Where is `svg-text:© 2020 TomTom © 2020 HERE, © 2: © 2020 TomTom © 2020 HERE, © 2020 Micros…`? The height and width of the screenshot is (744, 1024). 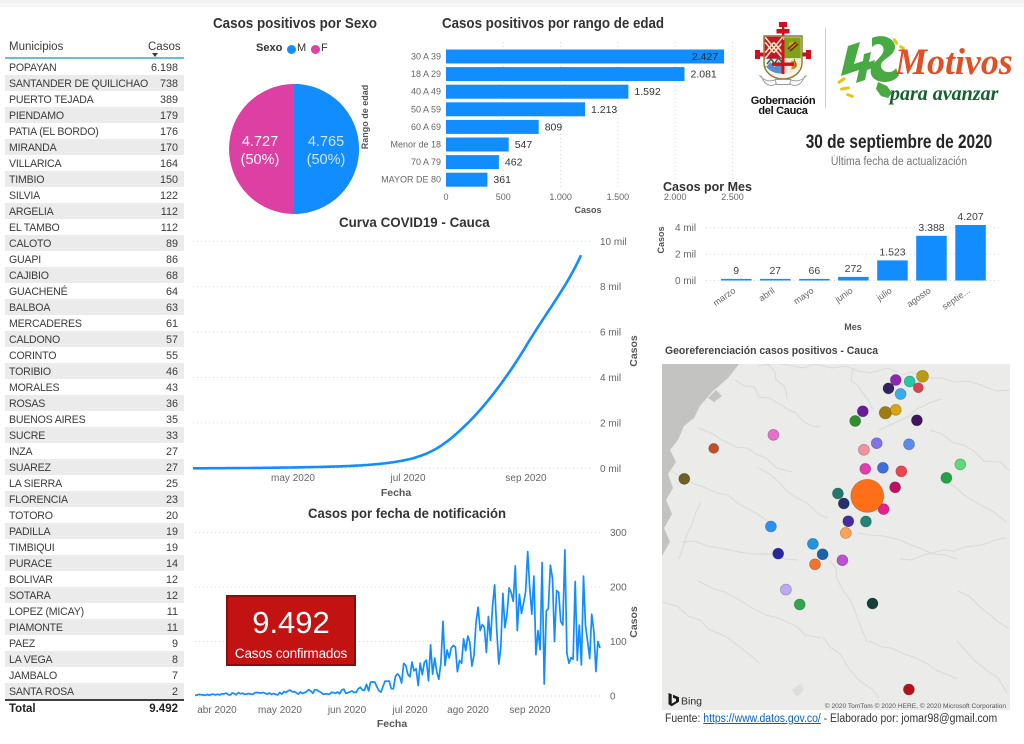
svg-text:© 2020 TomTom © 2020 HERE, © 2: © 2020 TomTom © 2020 HERE, © 2020 Micros… is located at coordinates (916, 706).